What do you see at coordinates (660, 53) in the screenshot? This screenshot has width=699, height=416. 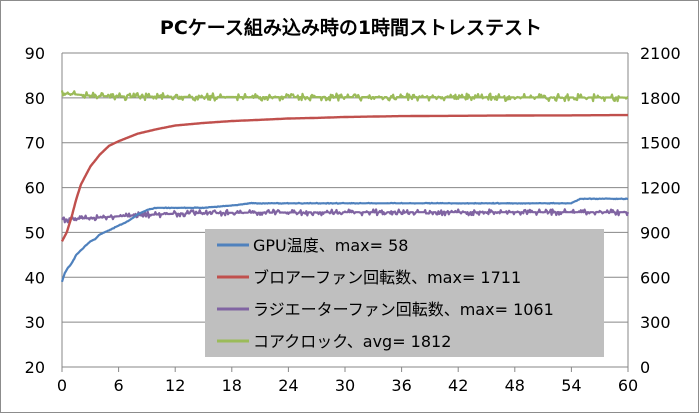 I see `y-right-tick-label: 2100` at bounding box center [660, 53].